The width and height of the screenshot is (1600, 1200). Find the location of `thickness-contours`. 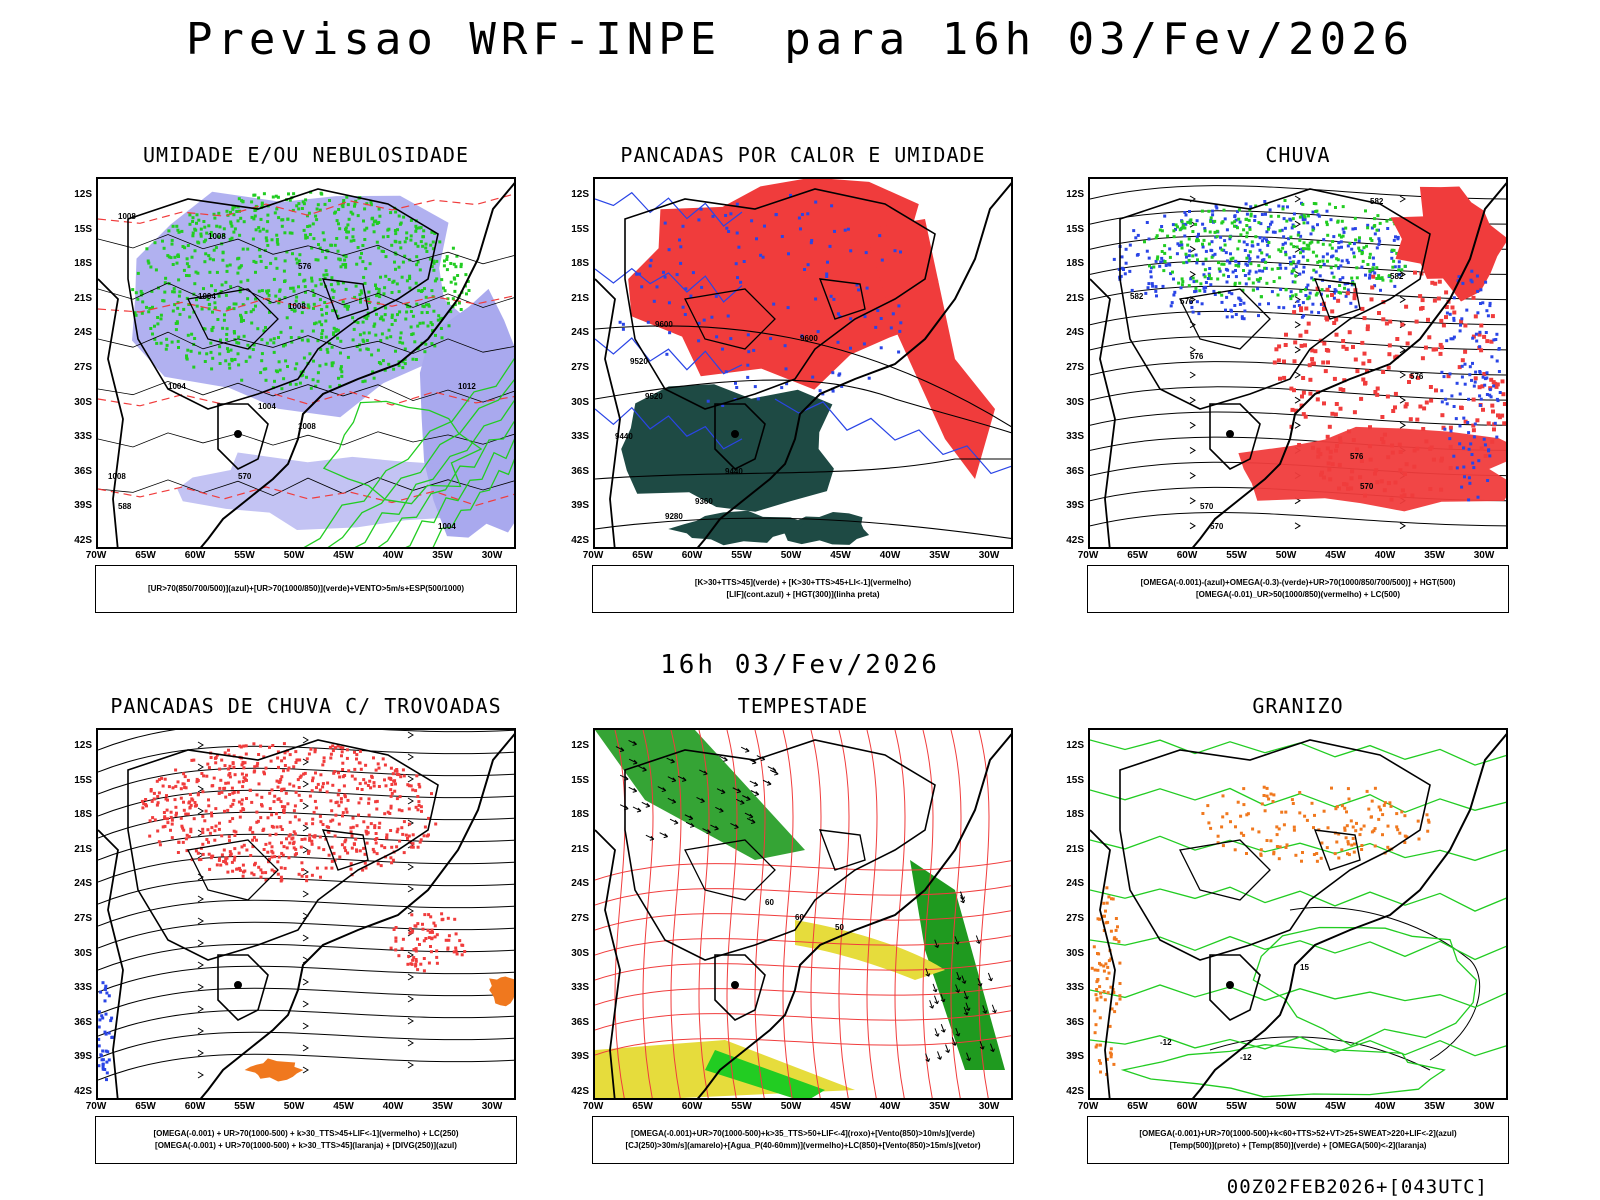

thickness-contours is located at coordinates (306, 350).